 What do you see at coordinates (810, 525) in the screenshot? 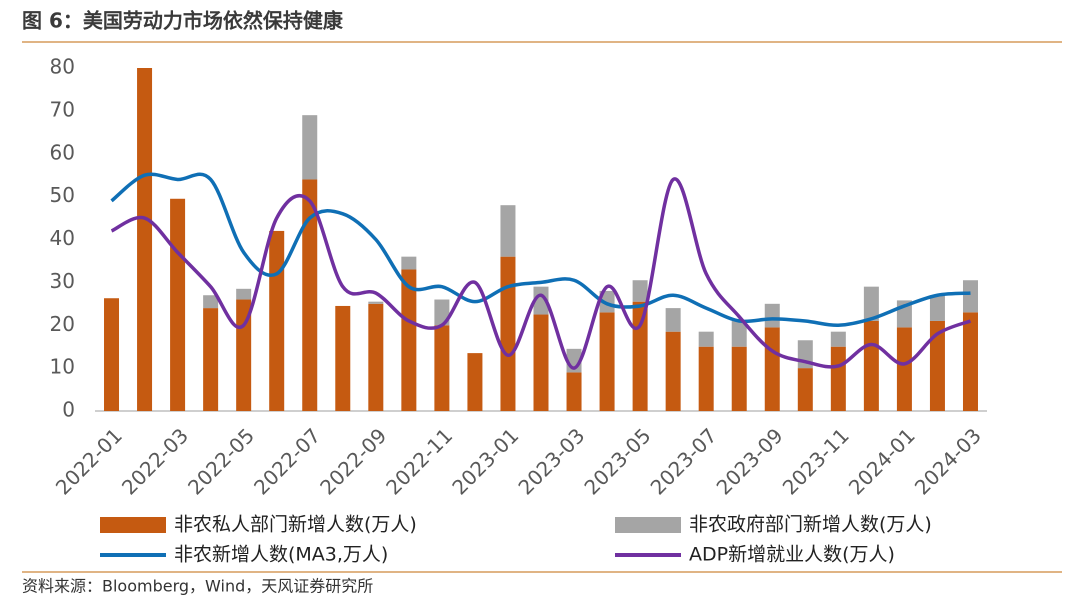
I see `legend-label: 非农政府部门新增人数(万人)` at bounding box center [810, 525].